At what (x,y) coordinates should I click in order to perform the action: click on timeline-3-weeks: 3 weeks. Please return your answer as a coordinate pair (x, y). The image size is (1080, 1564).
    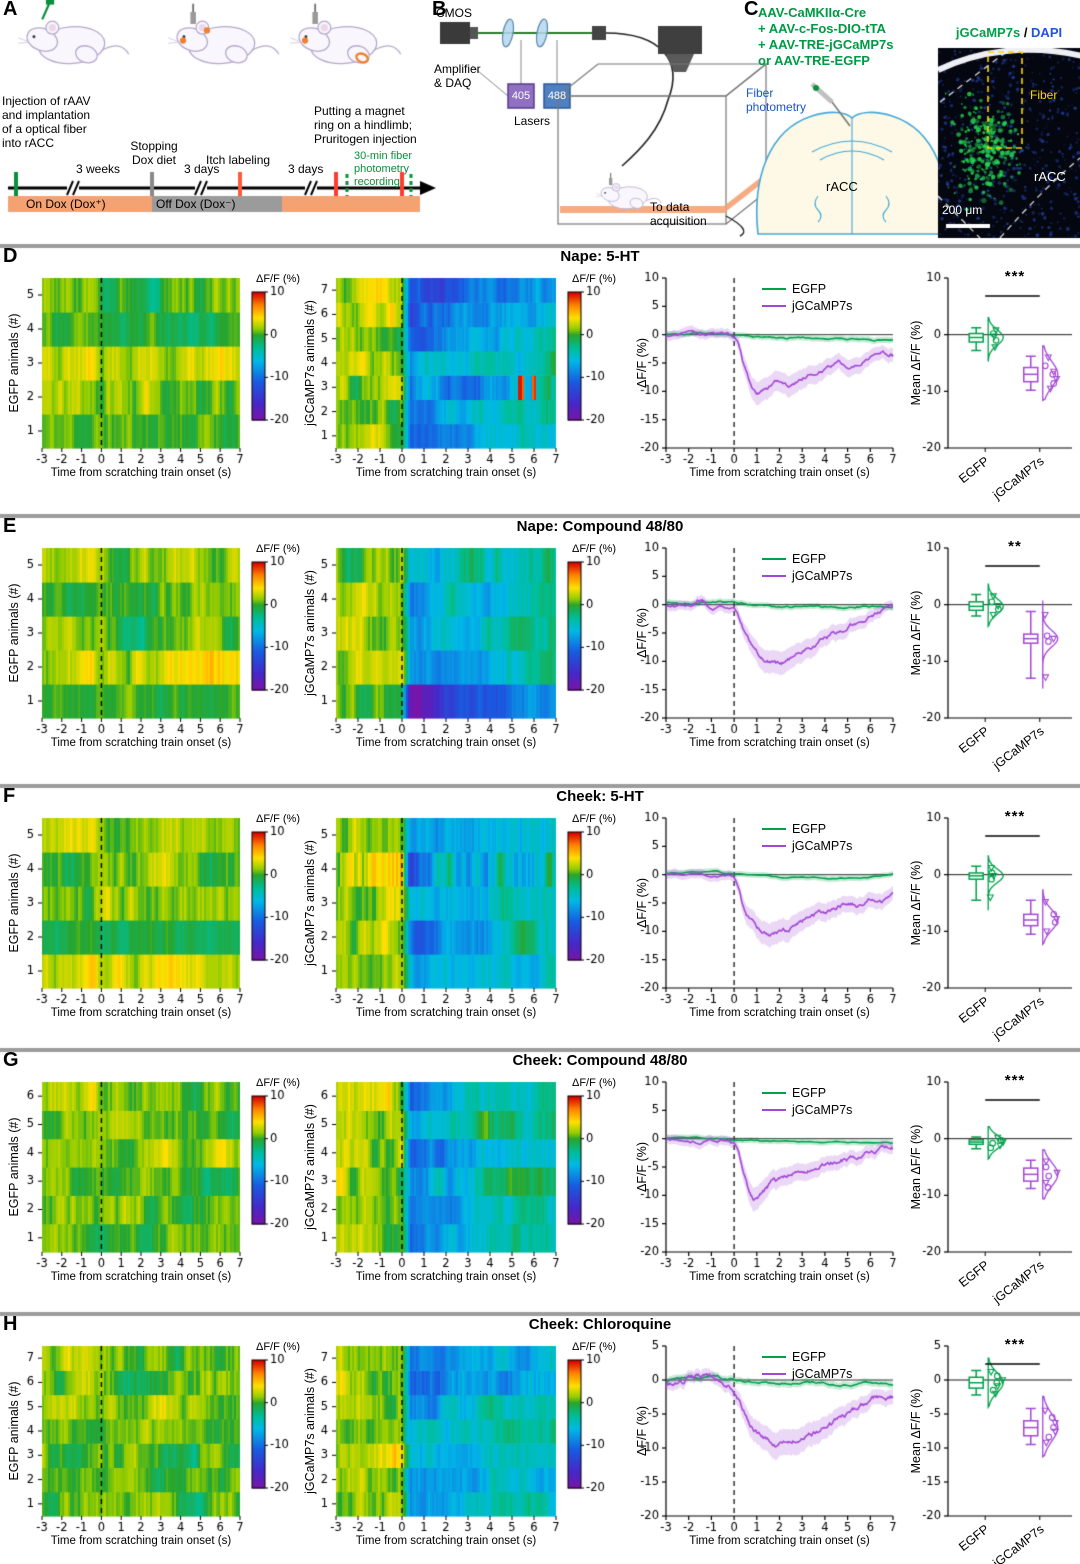
    Looking at the image, I should click on (98, 169).